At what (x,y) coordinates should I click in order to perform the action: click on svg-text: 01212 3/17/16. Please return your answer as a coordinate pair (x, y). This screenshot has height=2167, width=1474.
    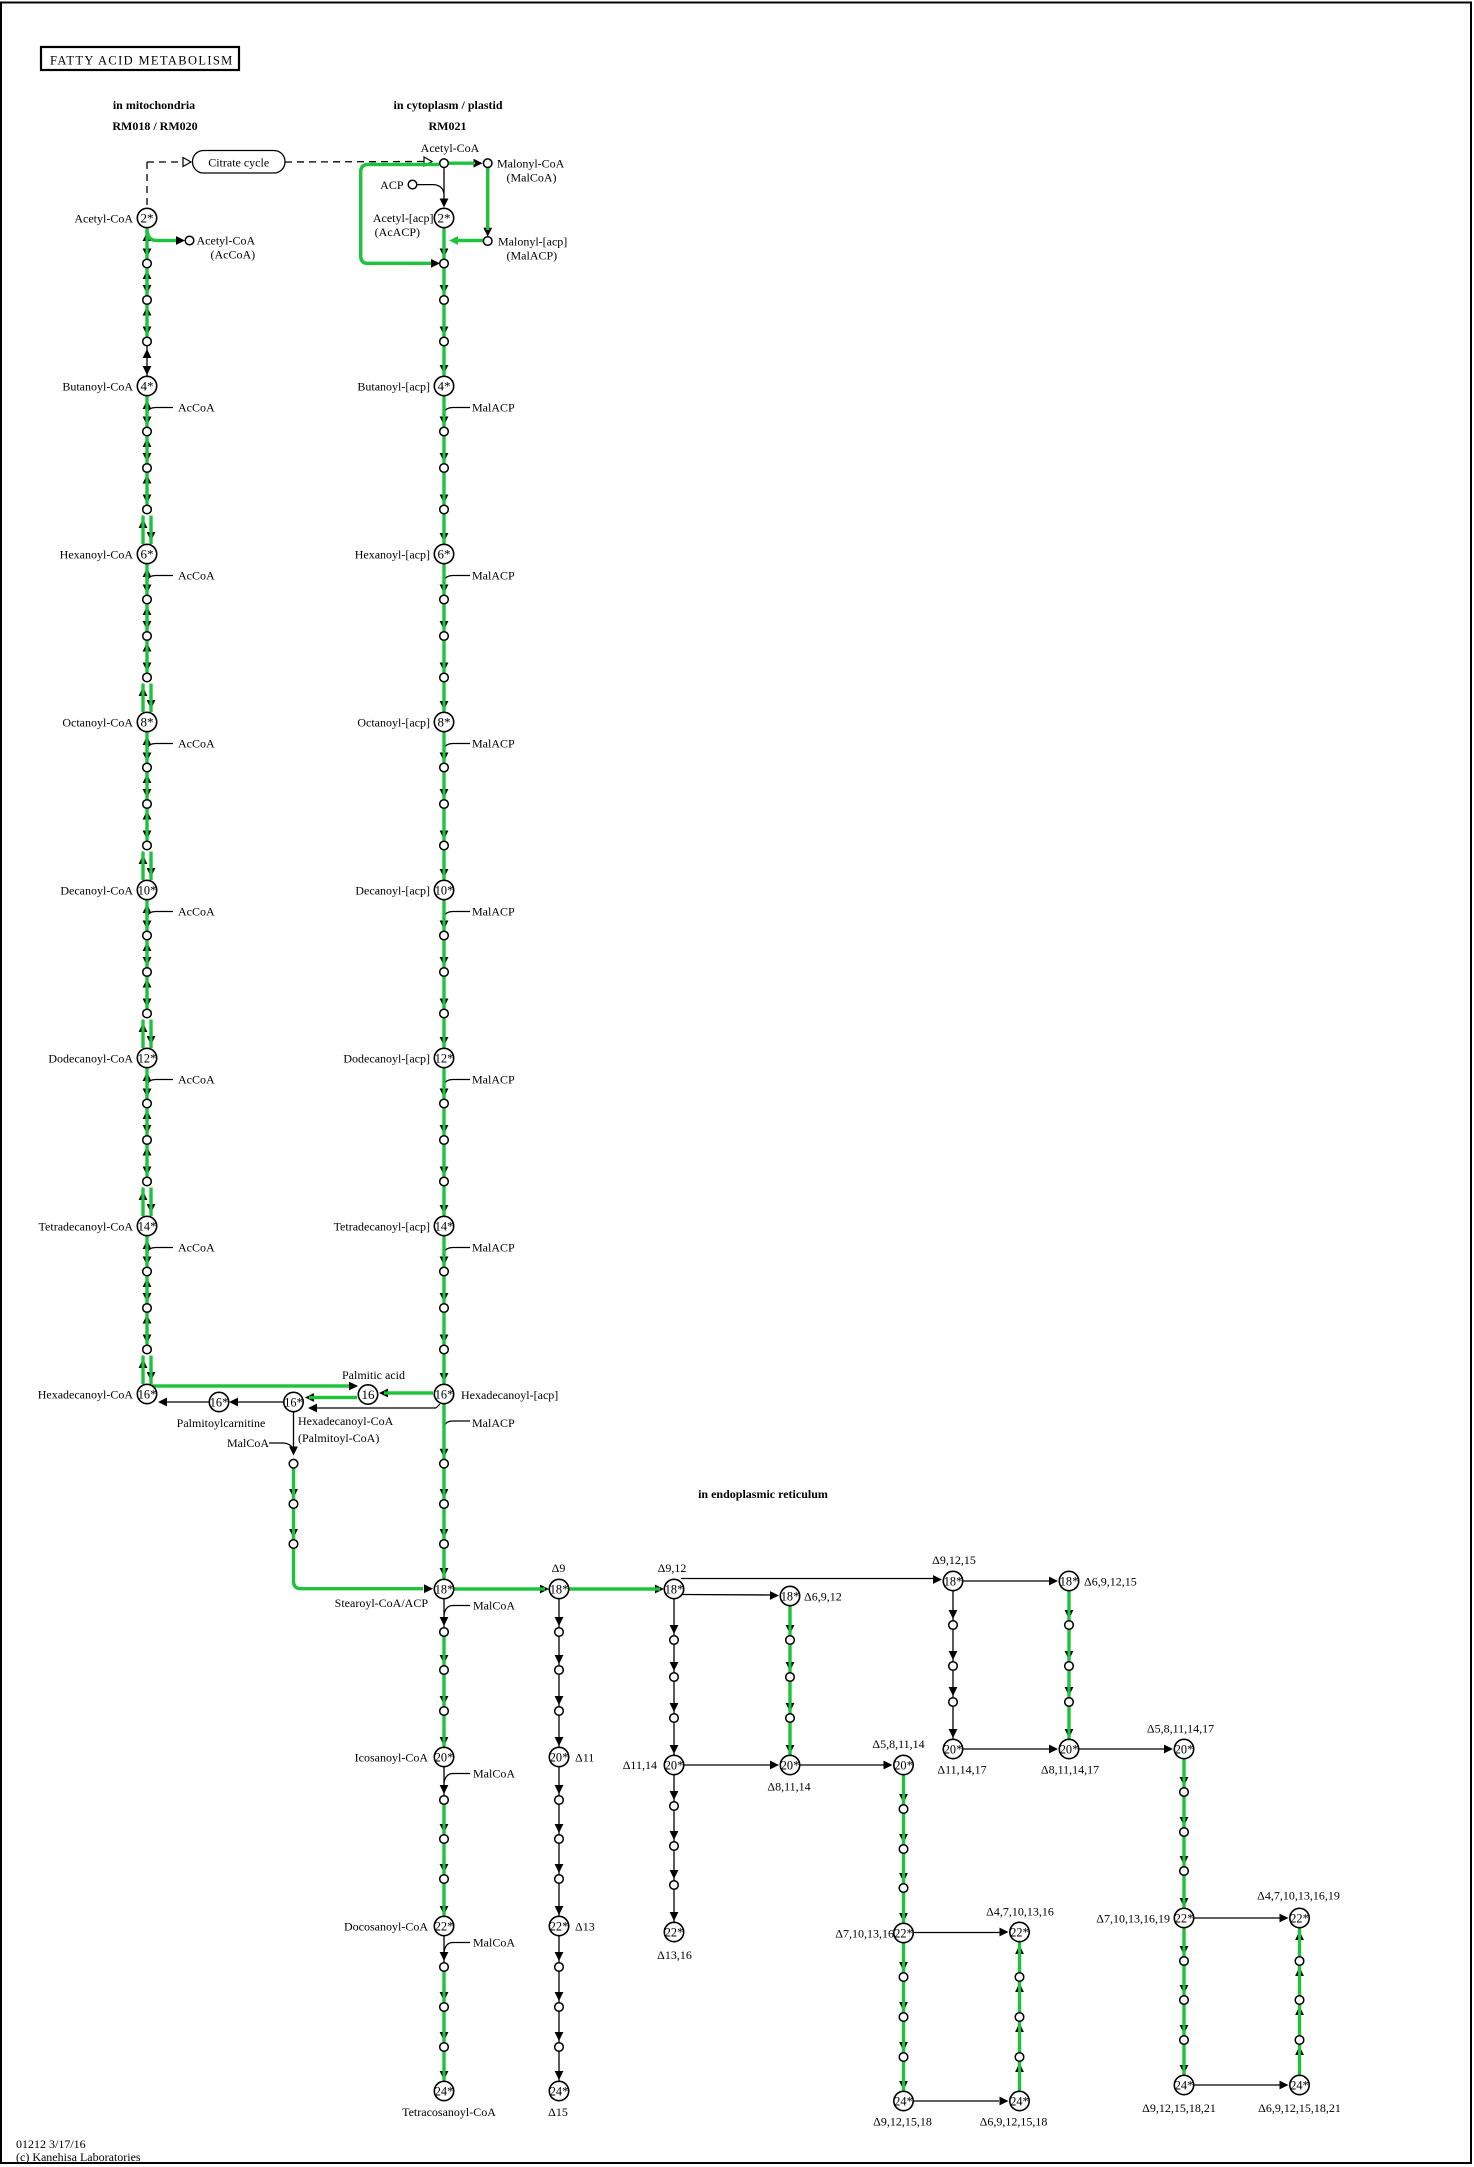
    Looking at the image, I should click on (51, 2144).